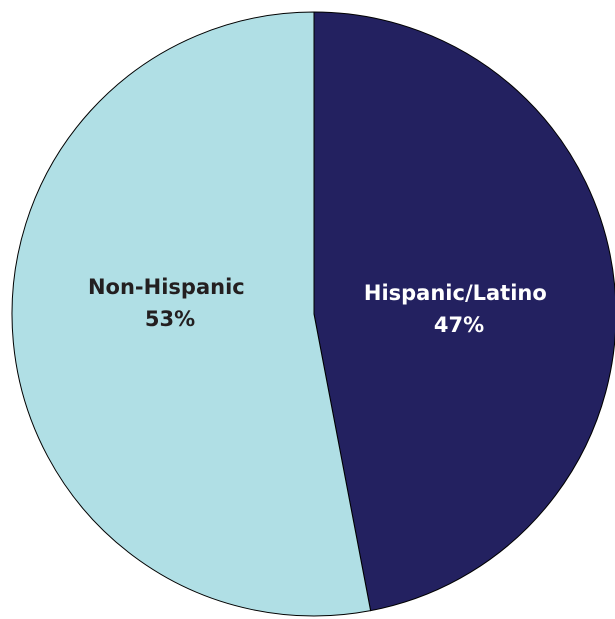  Describe the element at coordinates (166, 287) in the screenshot. I see `slice-name-non-hispanic: Non-Hispanic` at that location.